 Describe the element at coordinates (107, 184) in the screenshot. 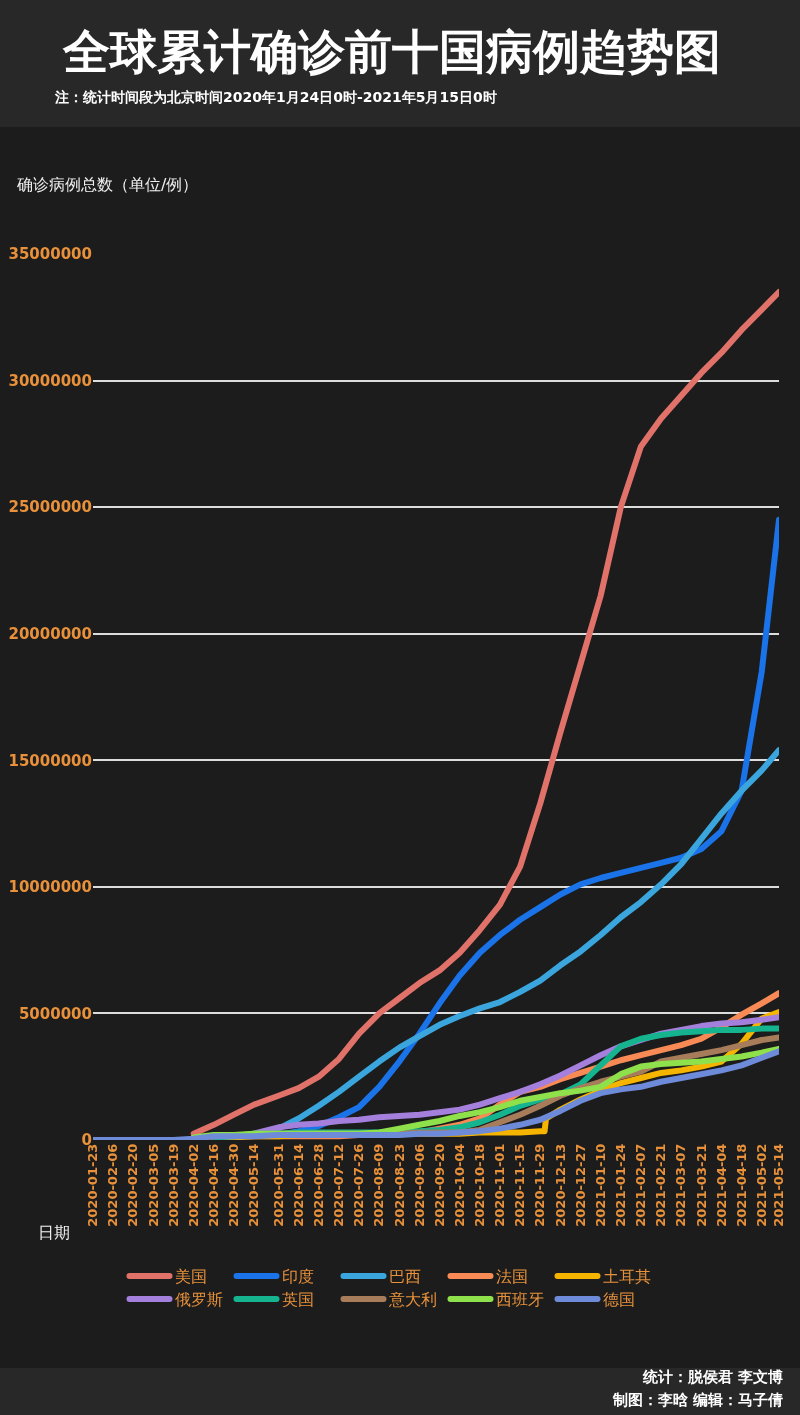

I see `y-axis-title: 确诊病例总数（单位/例）` at that location.